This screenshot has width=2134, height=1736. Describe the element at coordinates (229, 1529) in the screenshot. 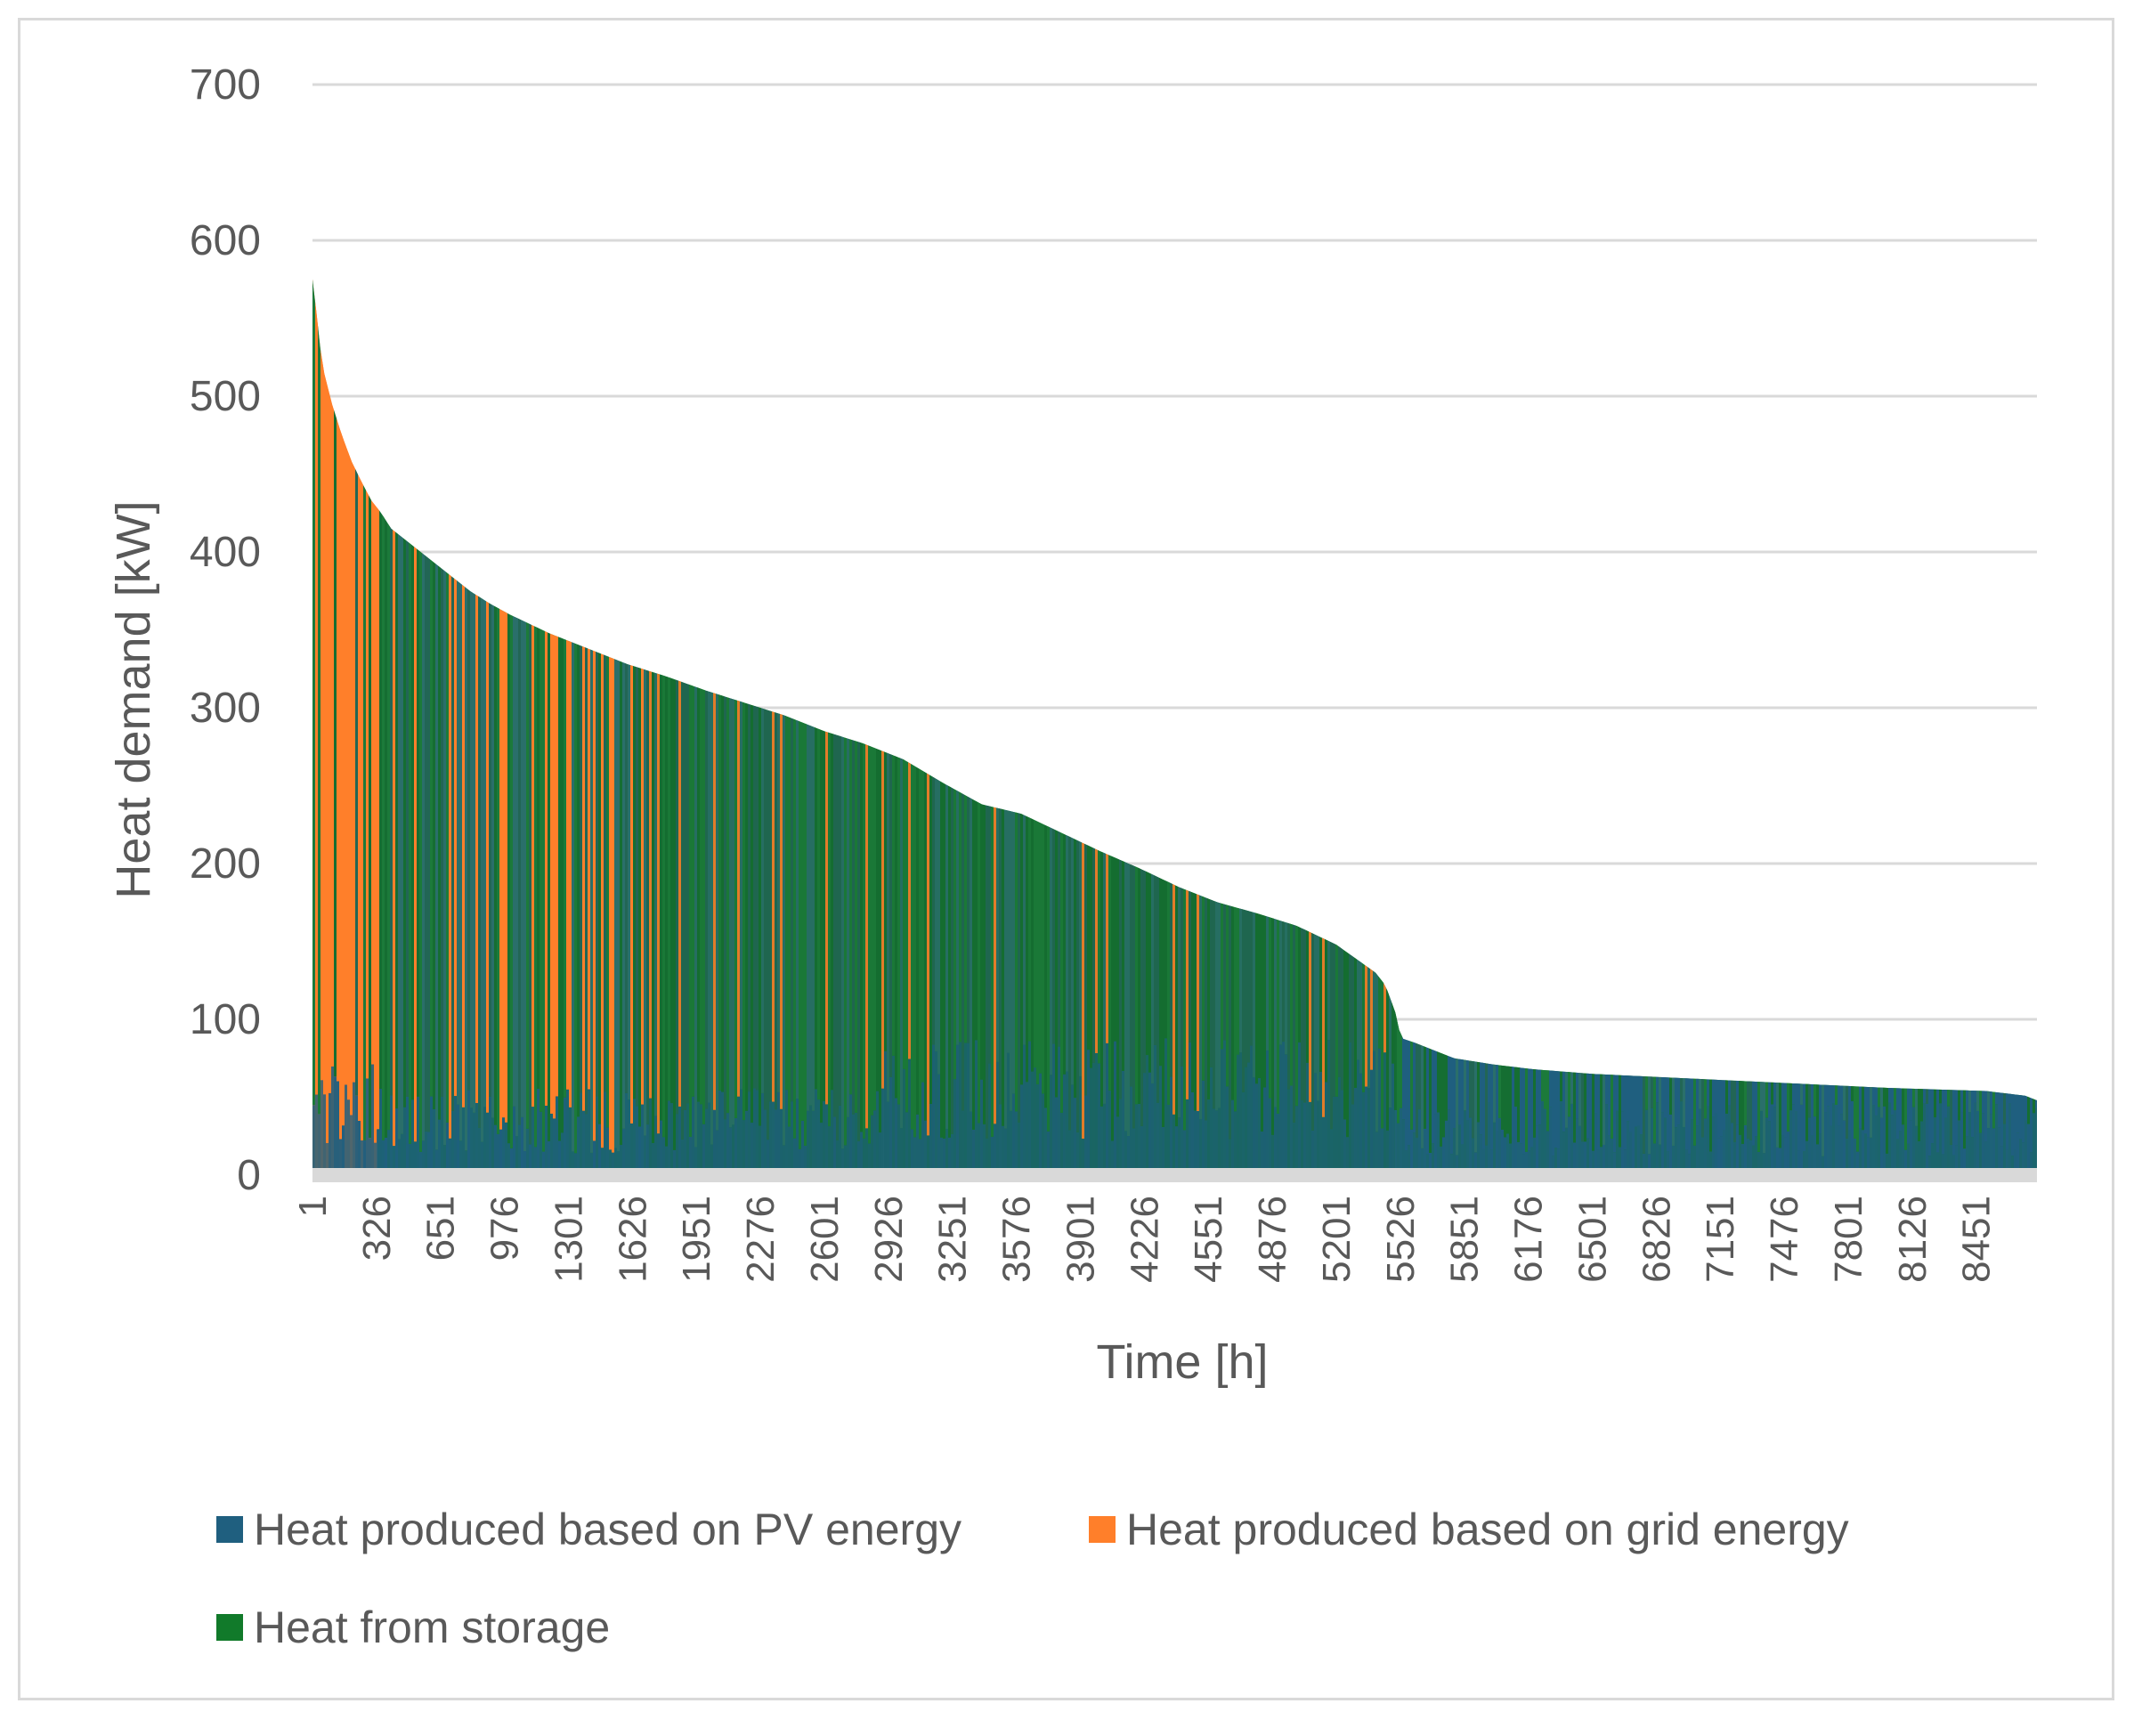

I see `legend-swatch-pv` at that location.